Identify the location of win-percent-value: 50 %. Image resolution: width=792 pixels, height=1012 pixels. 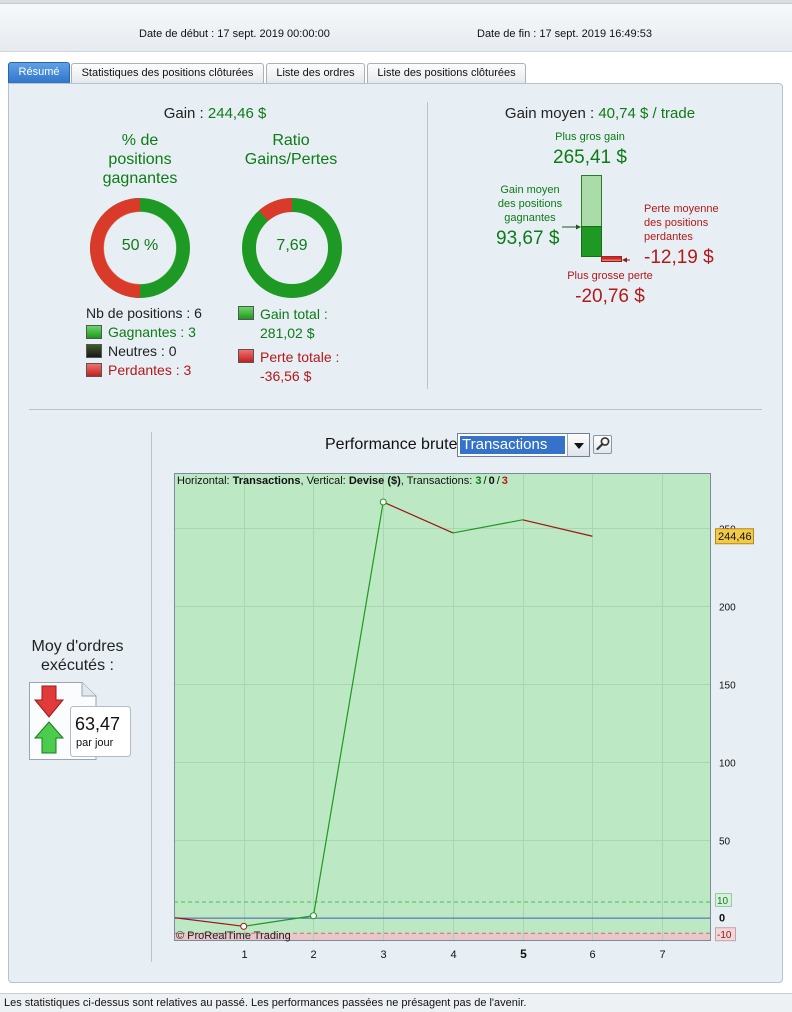
(140, 245).